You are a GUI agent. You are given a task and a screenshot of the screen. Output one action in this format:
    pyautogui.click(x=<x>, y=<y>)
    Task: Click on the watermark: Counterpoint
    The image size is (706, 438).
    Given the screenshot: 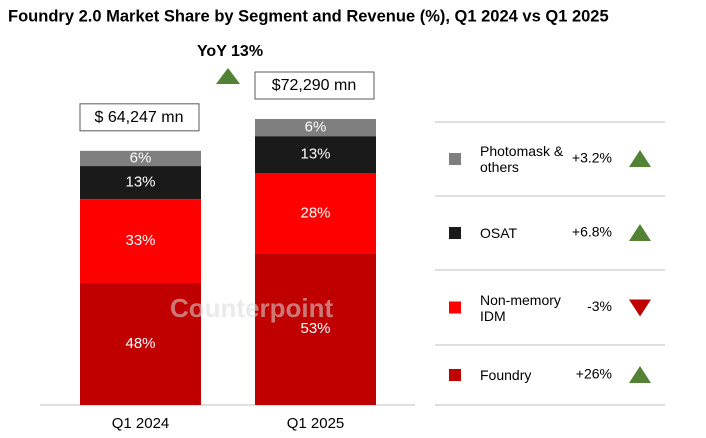 What is the action you would take?
    pyautogui.click(x=252, y=308)
    